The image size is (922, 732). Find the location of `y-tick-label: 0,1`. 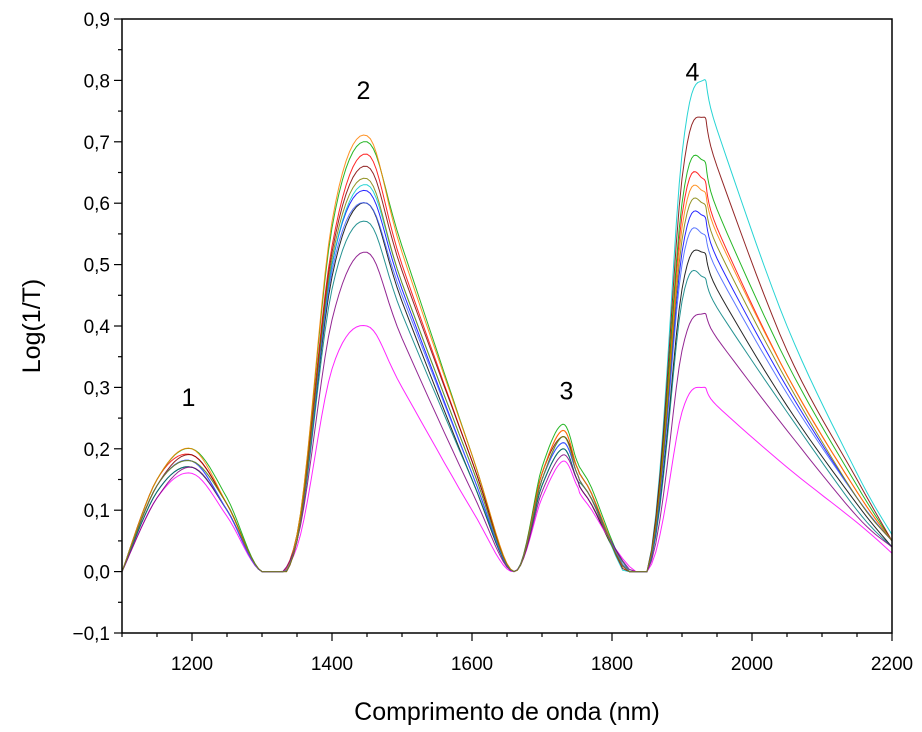

y-tick-label: 0,1 is located at coordinates (97, 511).